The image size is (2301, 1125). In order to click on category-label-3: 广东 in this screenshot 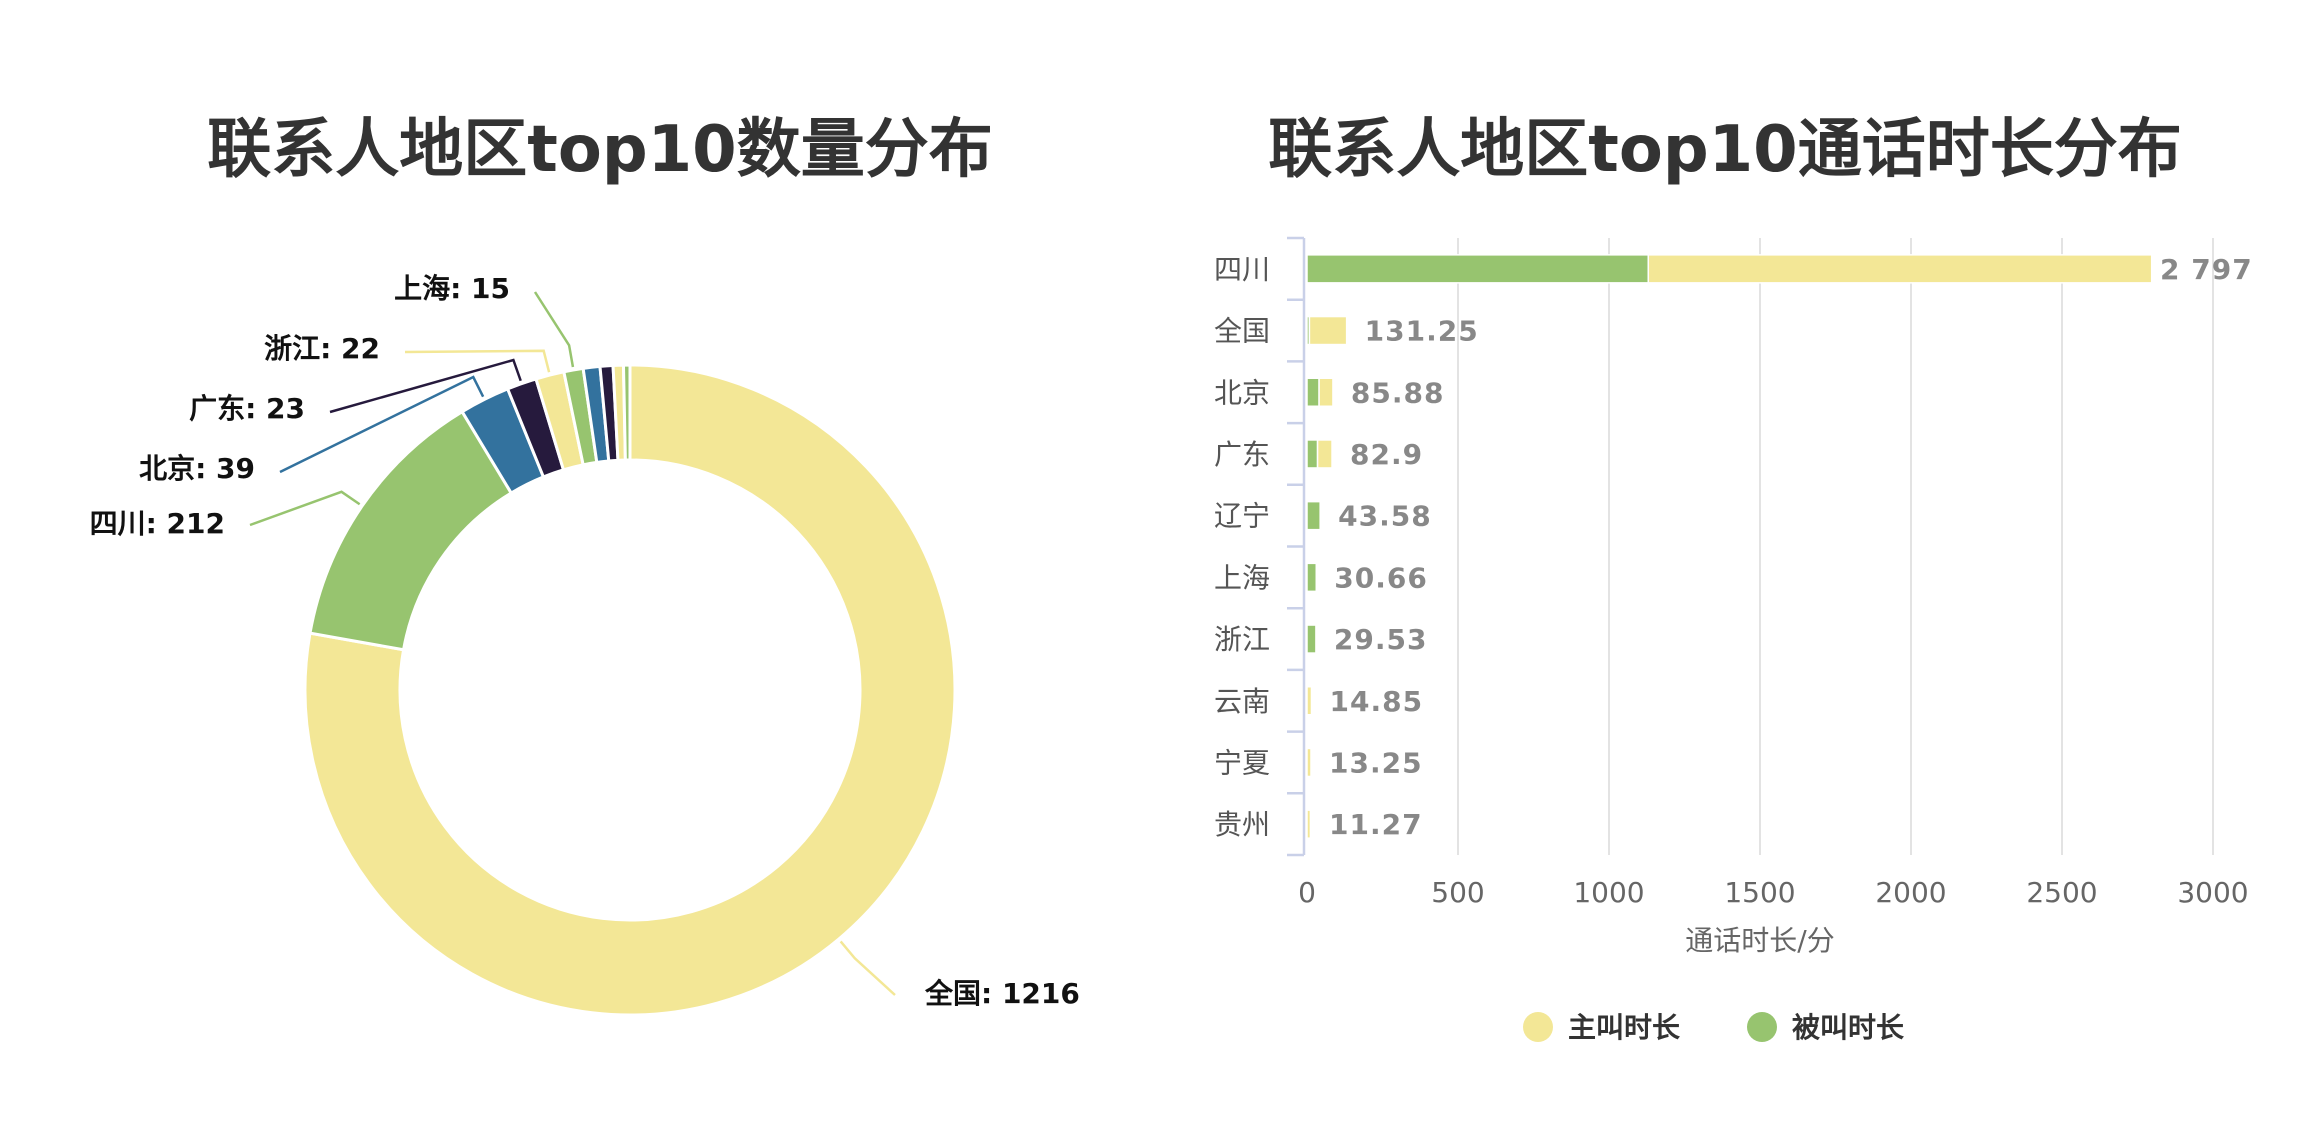, I will do `click(1242, 454)`.